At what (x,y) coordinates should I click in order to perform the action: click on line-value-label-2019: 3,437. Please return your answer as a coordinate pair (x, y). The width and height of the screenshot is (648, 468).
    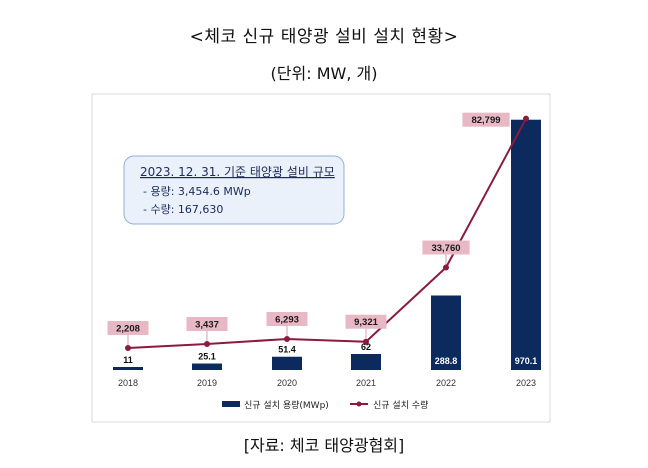
    Looking at the image, I should click on (207, 325).